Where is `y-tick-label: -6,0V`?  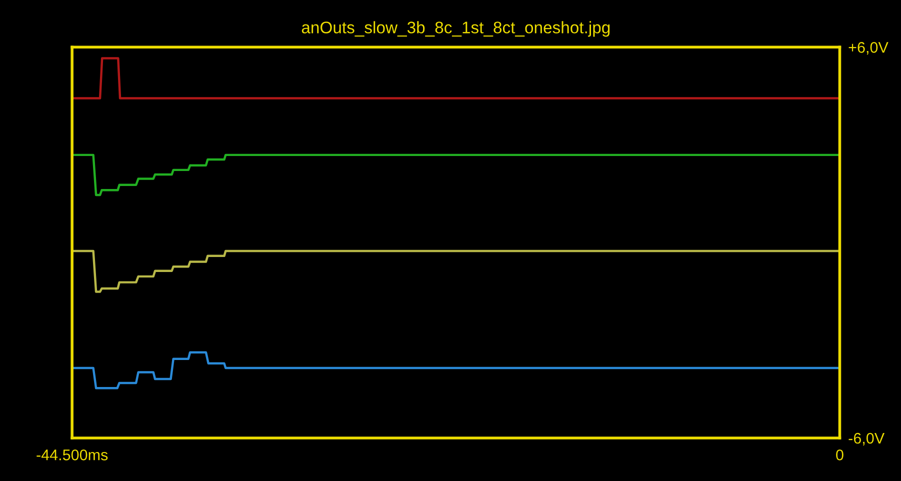
y-tick-label: -6,0V is located at coordinates (866, 439).